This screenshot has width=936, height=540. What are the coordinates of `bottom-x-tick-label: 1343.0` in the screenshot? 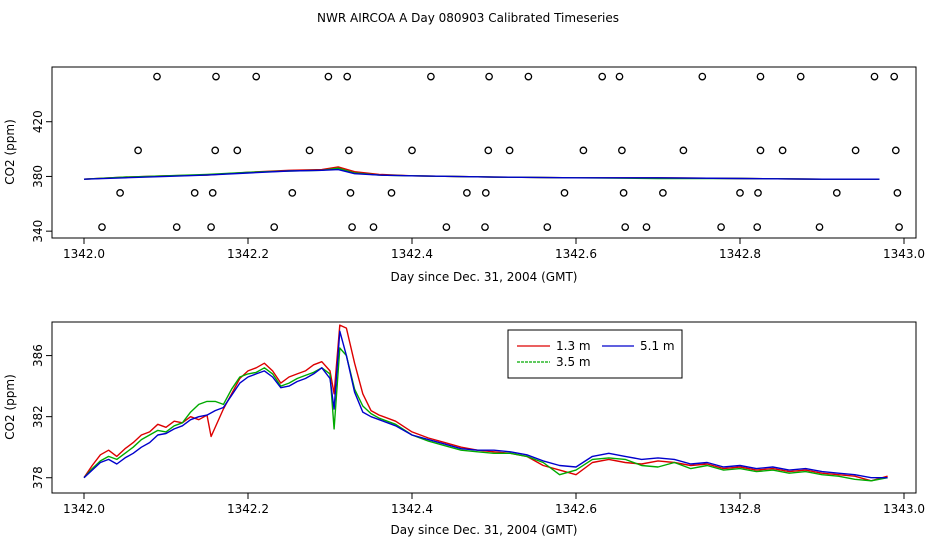 It's located at (904, 509).